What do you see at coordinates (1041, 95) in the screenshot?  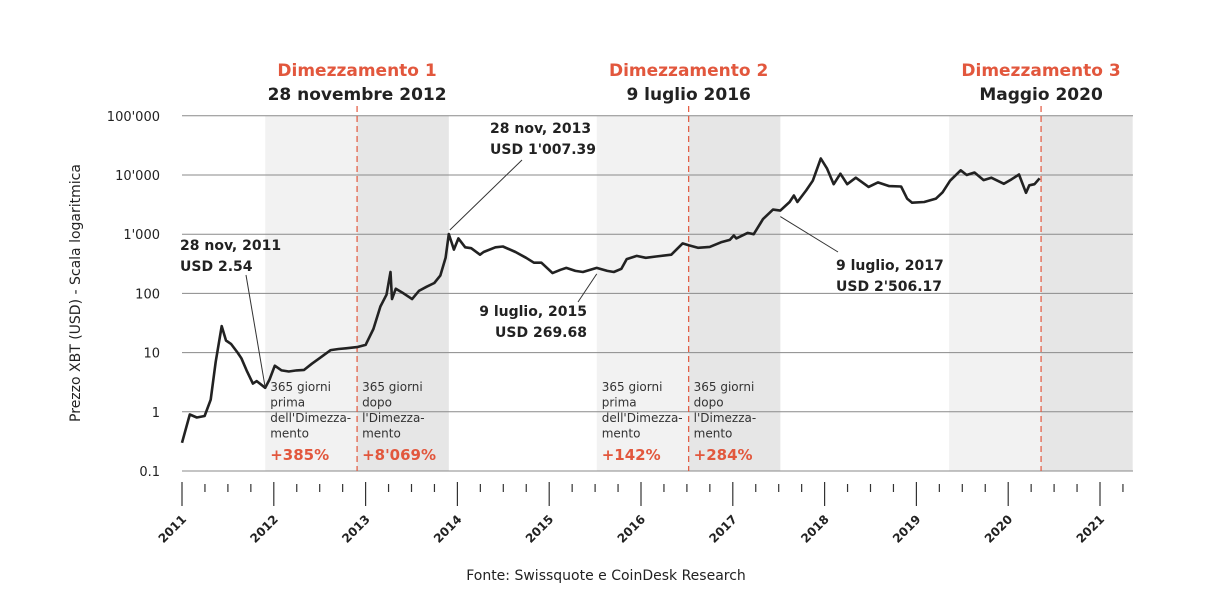 I see `halving-date: Maggio 2020` at bounding box center [1041, 95].